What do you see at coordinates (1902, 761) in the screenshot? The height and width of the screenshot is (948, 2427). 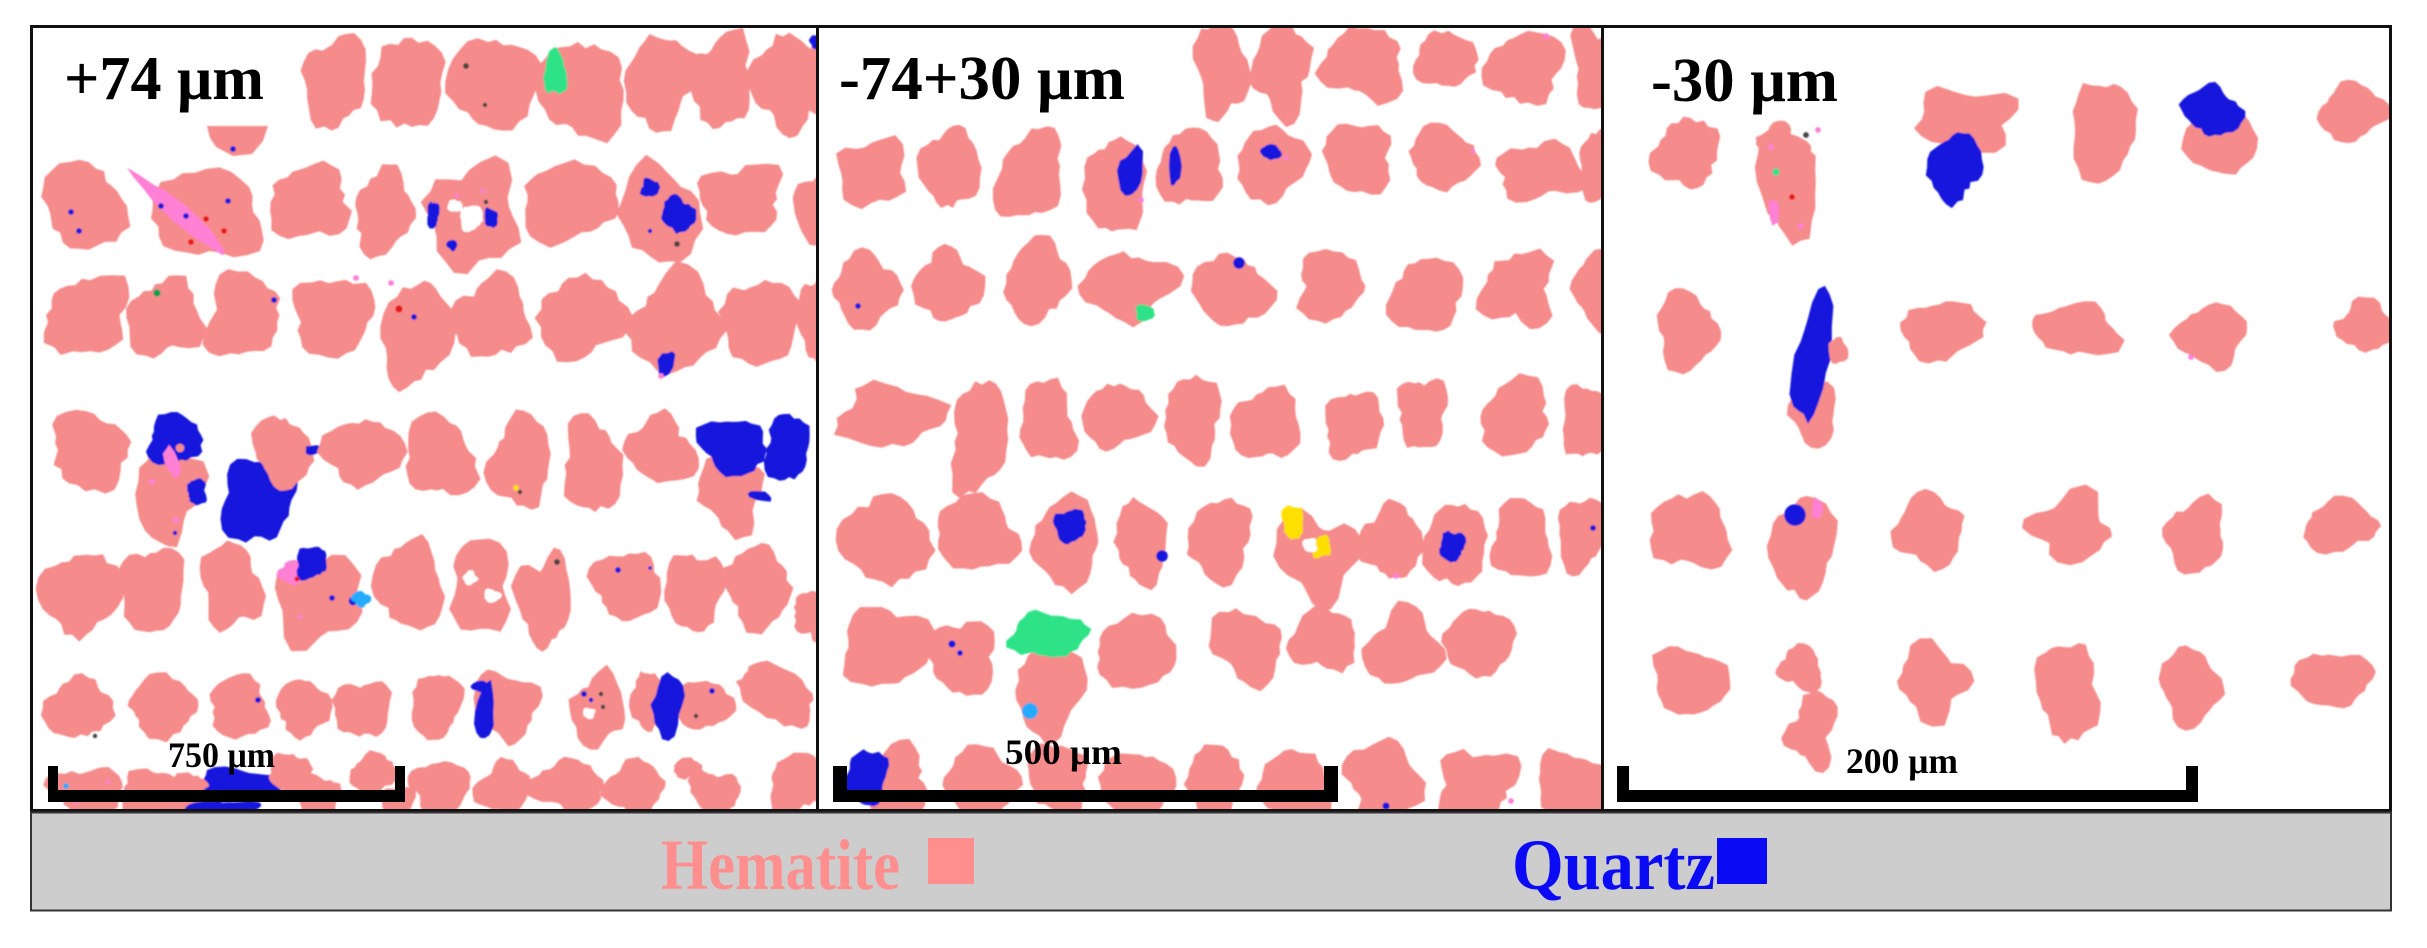 I see `svg-text: 200 μm` at bounding box center [1902, 761].